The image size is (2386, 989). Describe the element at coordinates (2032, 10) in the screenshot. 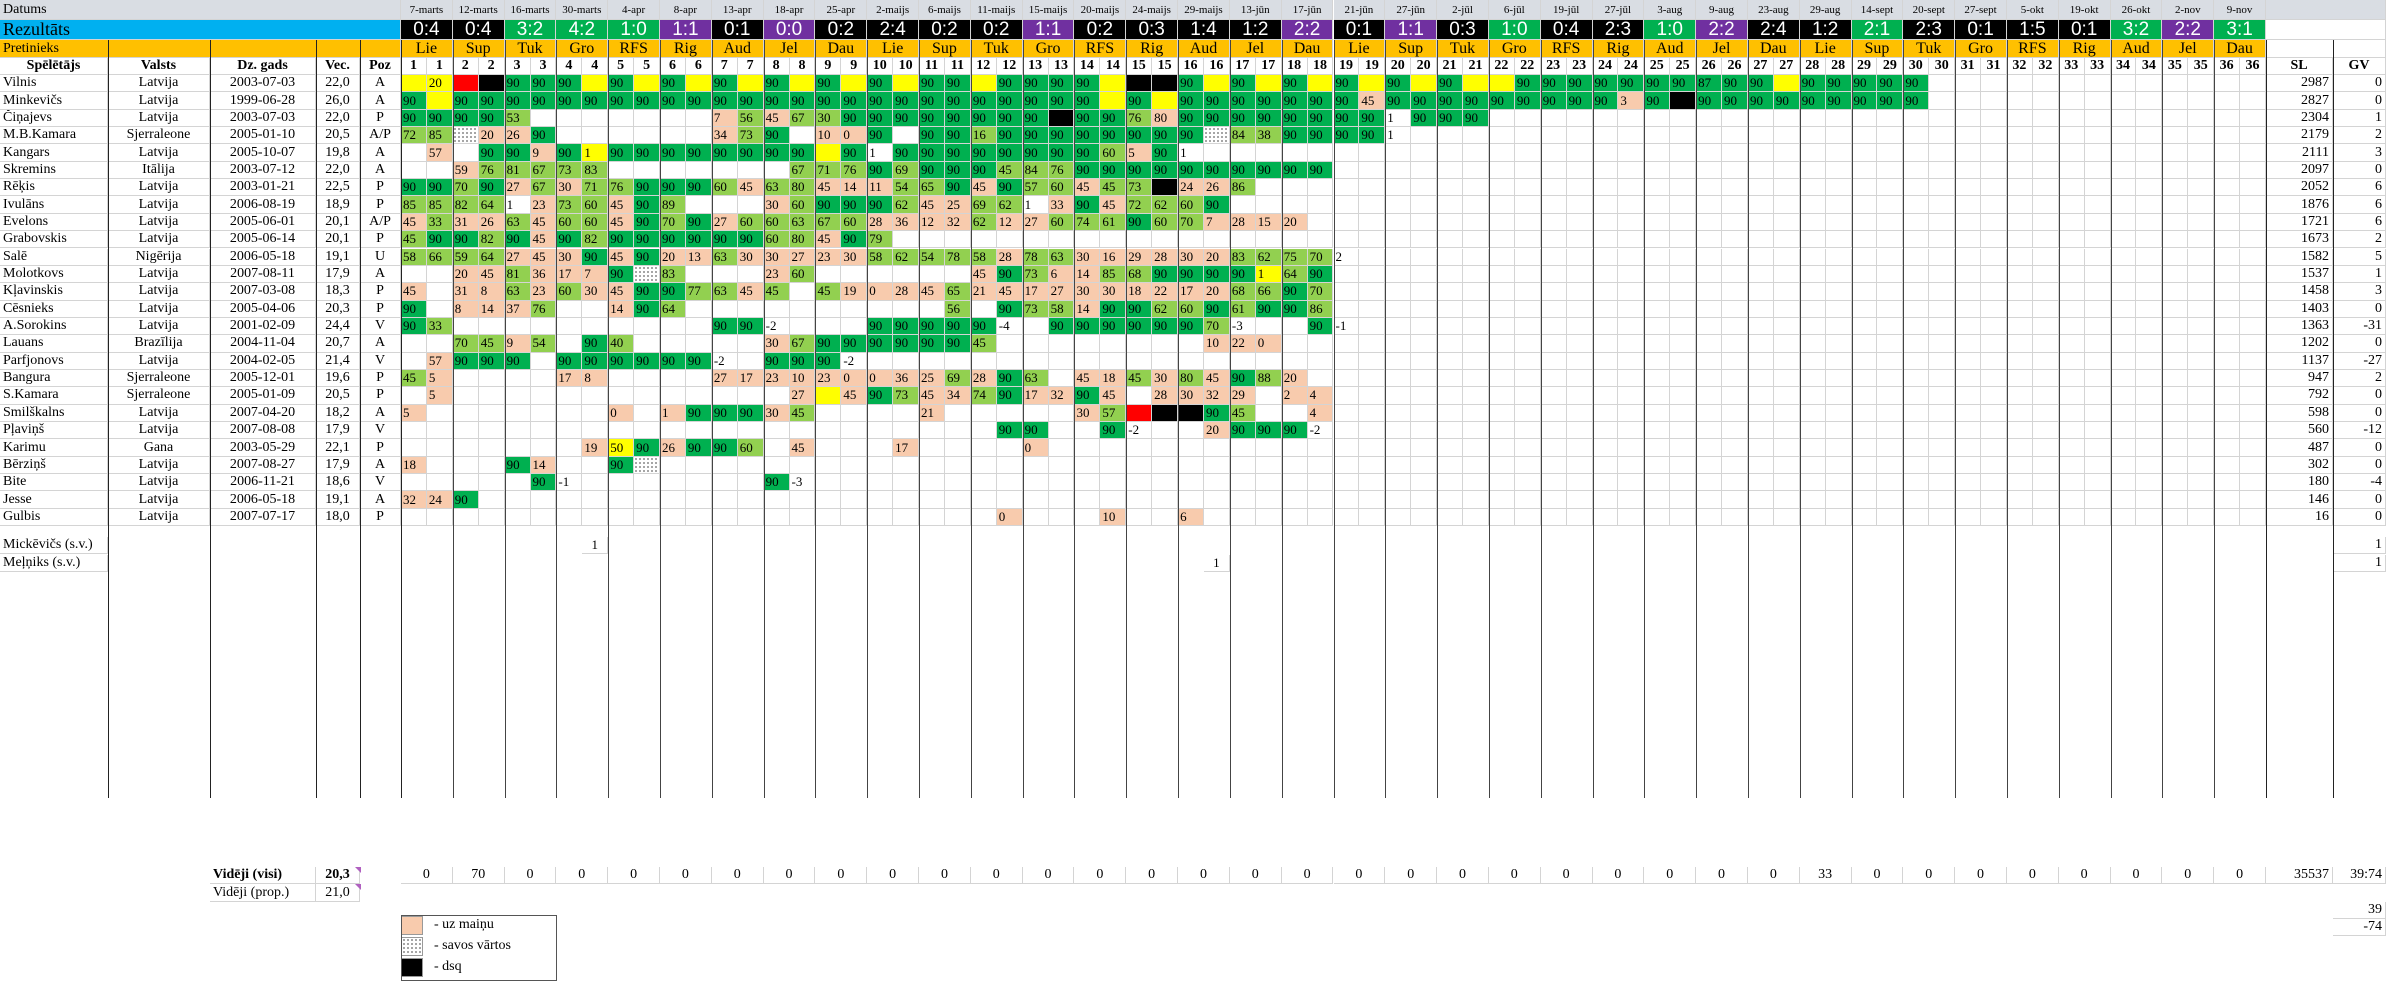

I see `match-date: 5-okt` at that location.